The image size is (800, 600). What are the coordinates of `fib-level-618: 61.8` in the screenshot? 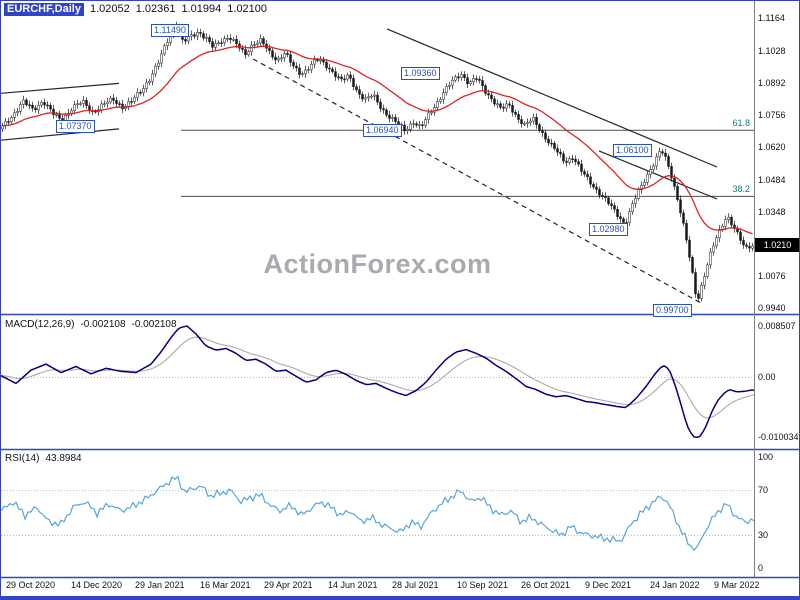 It's located at (741, 123).